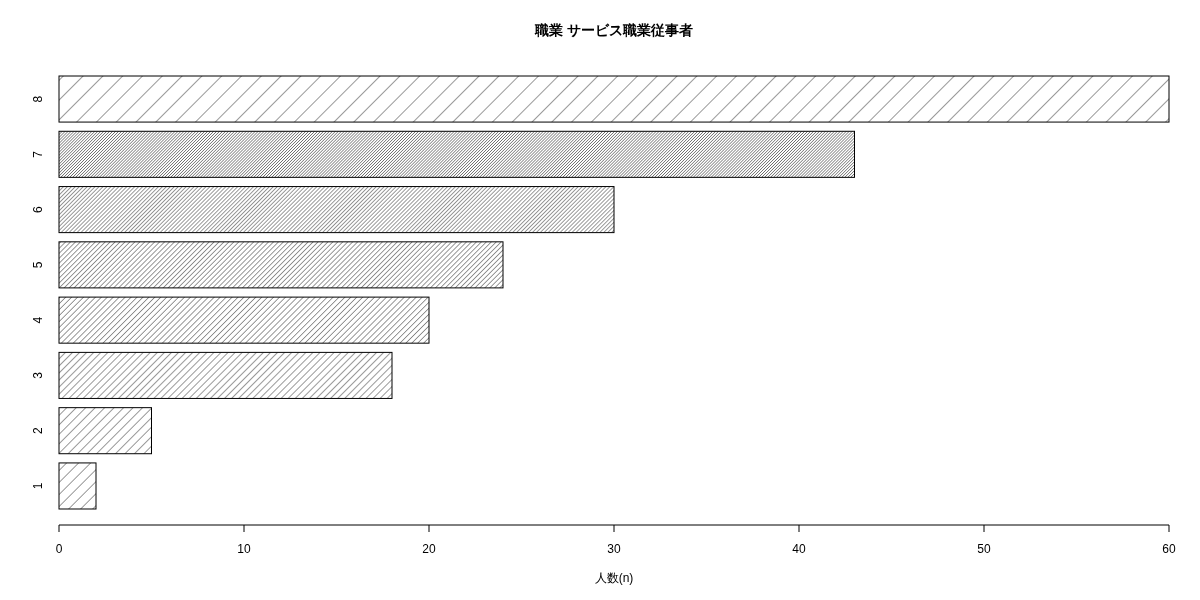 This screenshot has width=1200, height=600. Describe the element at coordinates (38, 154) in the screenshot. I see `y-tick-label: 7` at that location.